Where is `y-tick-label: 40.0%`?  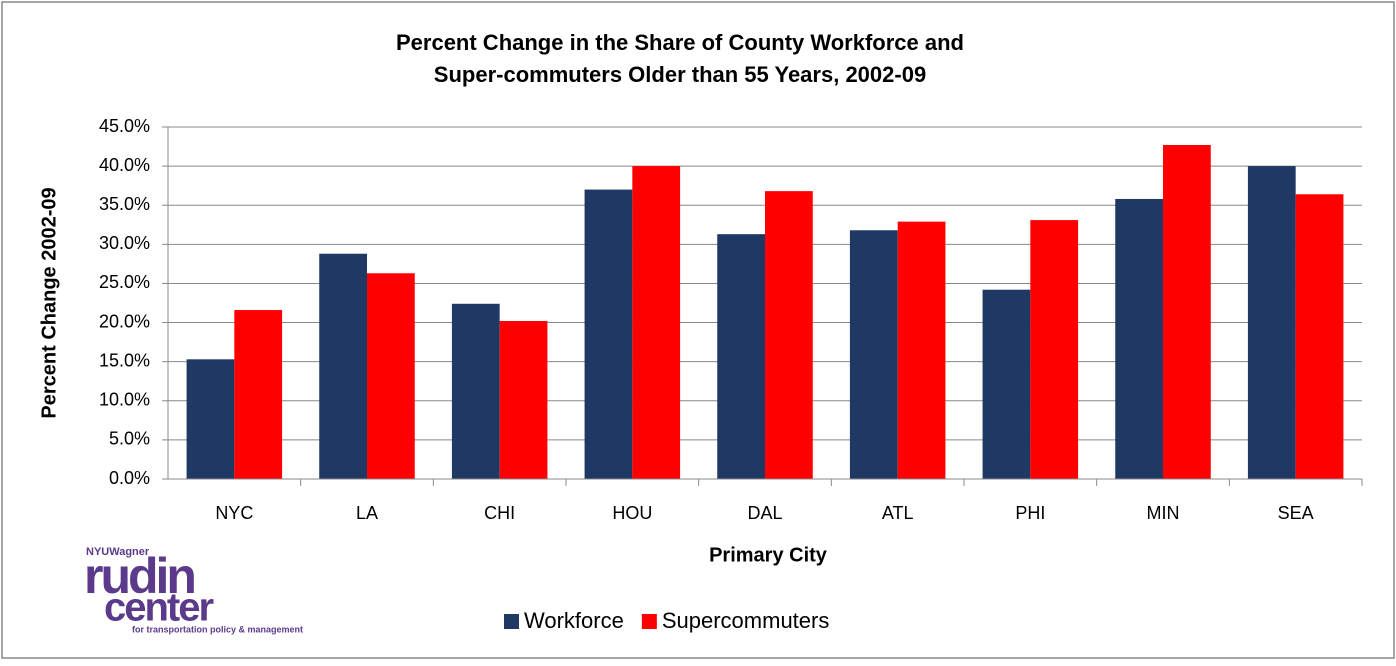
y-tick-label: 40.0% is located at coordinates (124, 165).